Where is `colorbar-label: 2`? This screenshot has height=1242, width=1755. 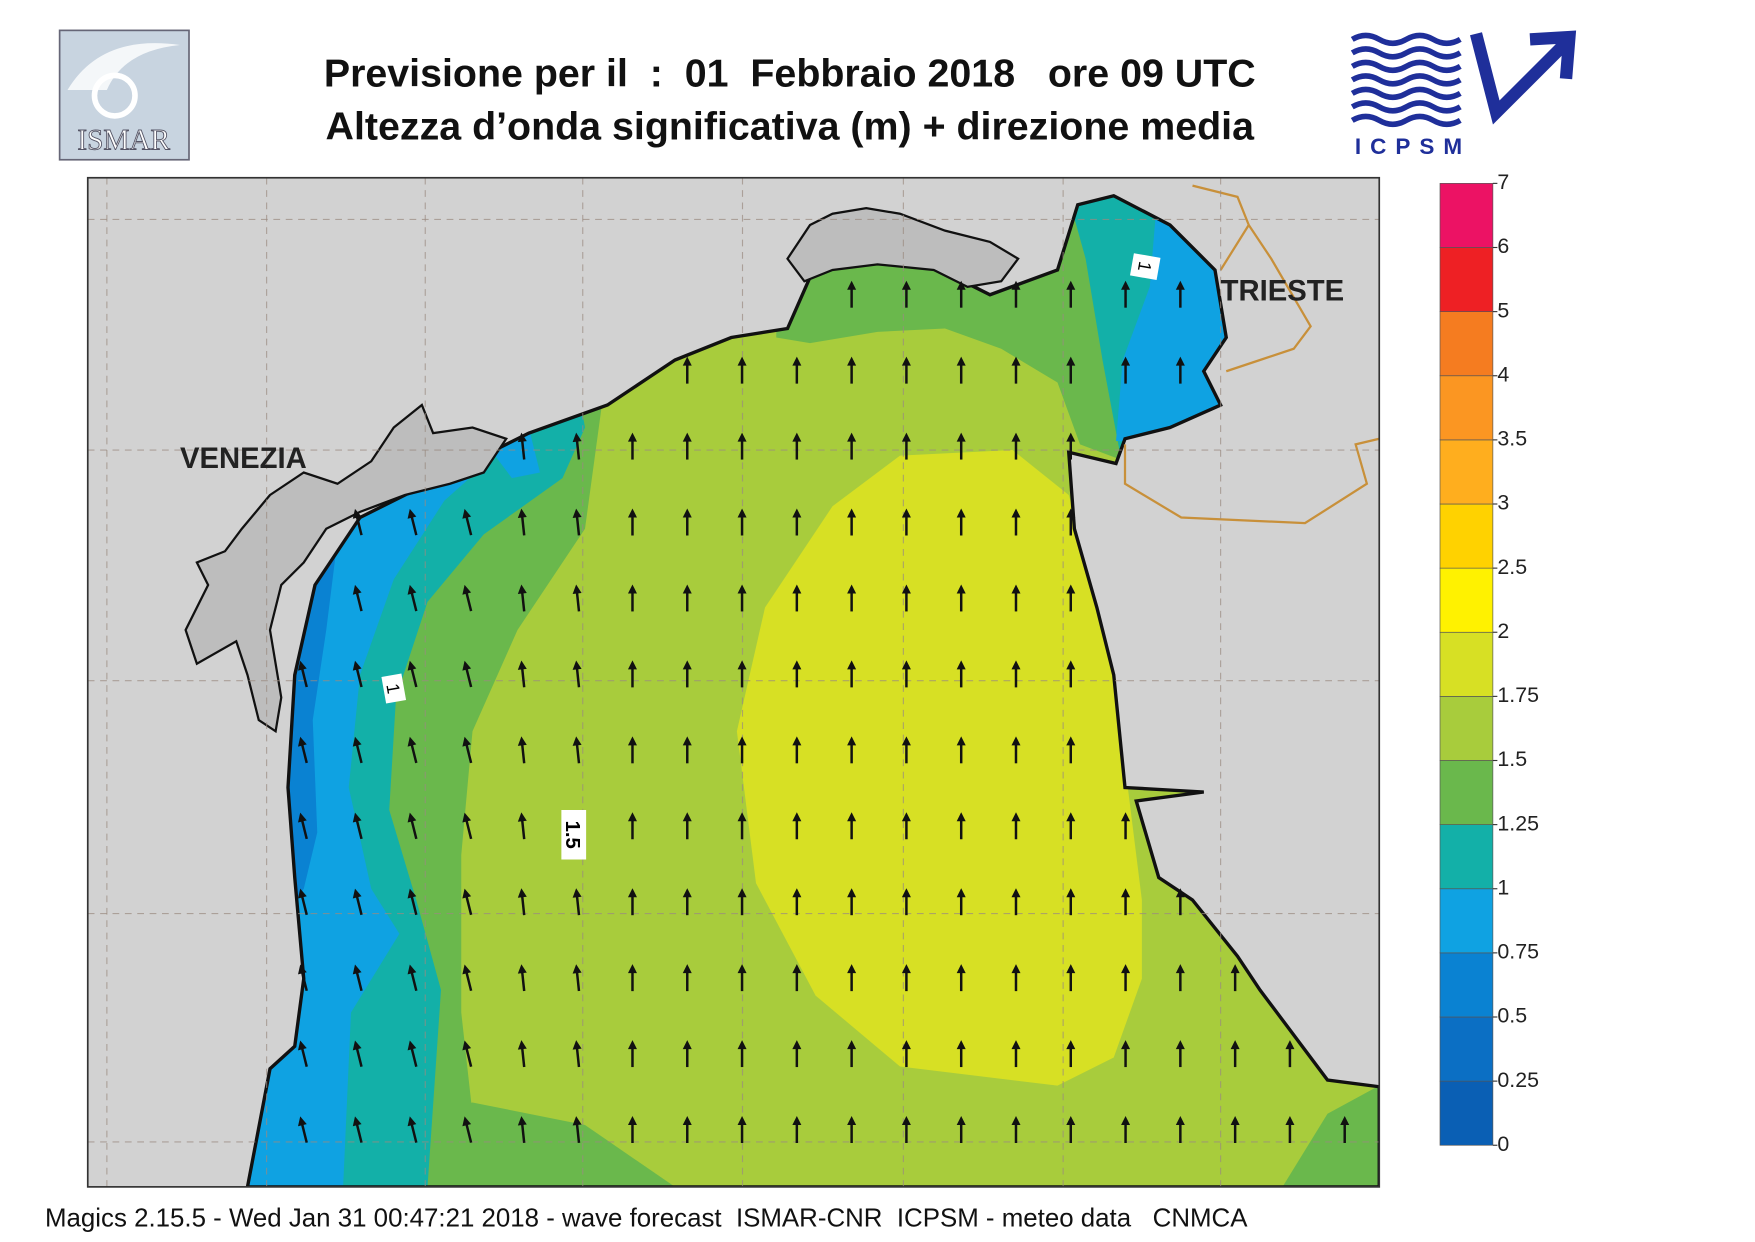
colorbar-label: 2 is located at coordinates (1503, 631).